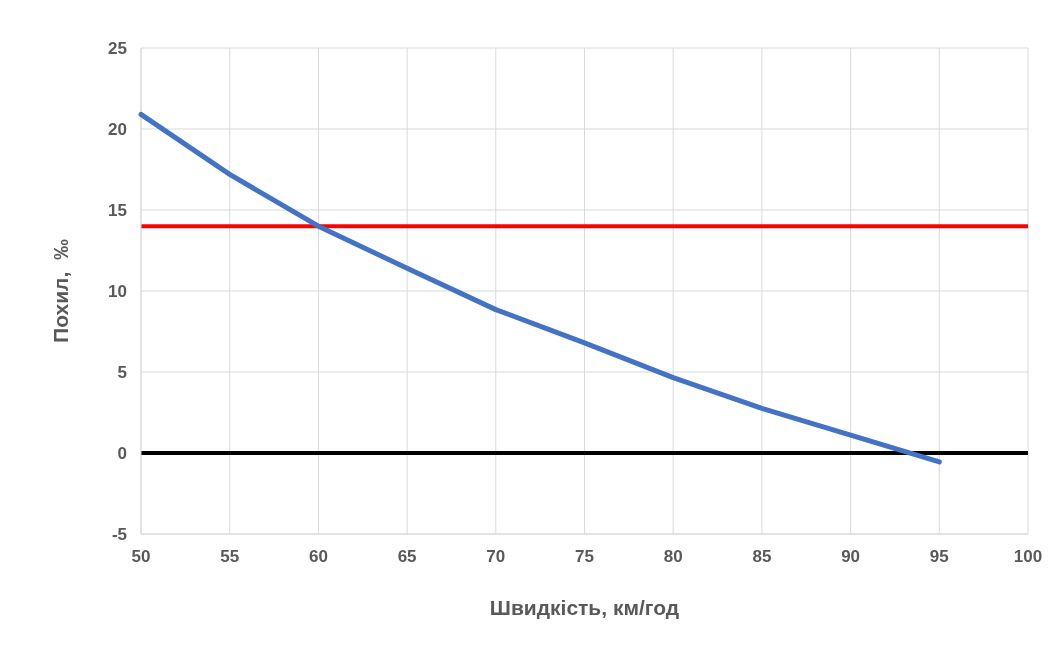 The height and width of the screenshot is (645, 1056). What do you see at coordinates (60, 291) in the screenshot?
I see `y-axis-title: Похил, ‰` at bounding box center [60, 291].